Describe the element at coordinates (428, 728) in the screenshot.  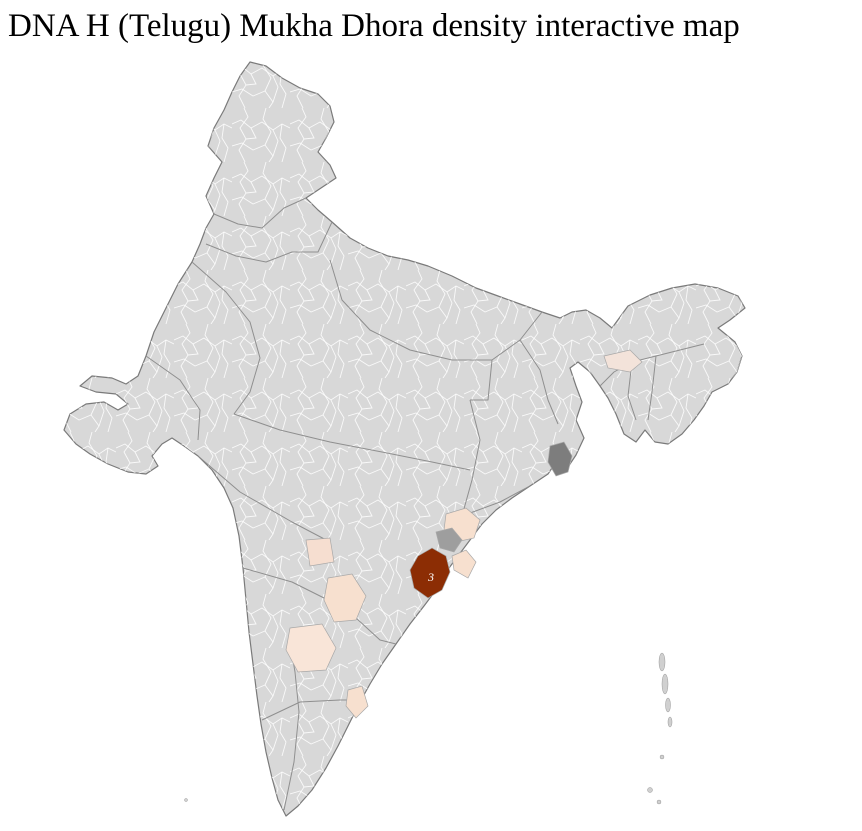
I see `andaman-nicobar-islands` at that location.